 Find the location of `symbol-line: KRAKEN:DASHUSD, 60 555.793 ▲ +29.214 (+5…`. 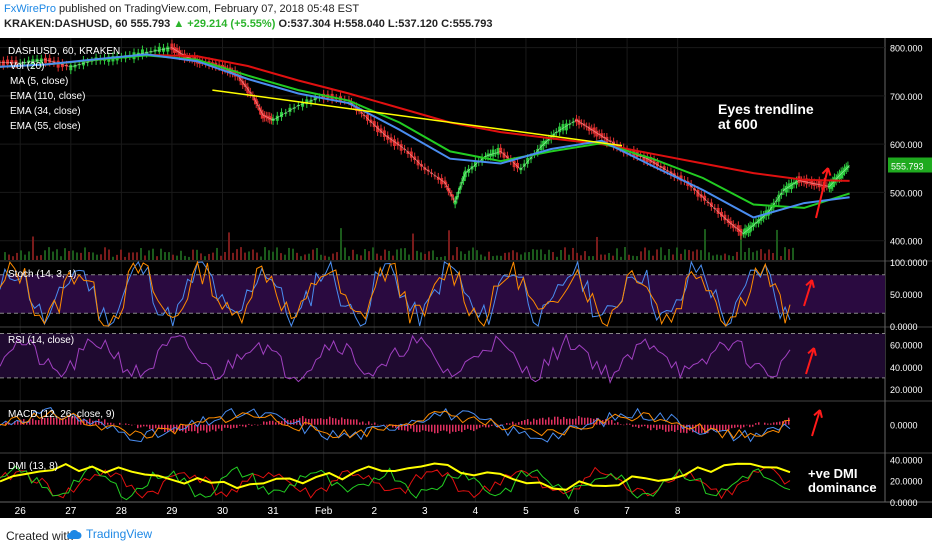

symbol-line: KRAKEN:DASHUSD, 60 555.793 ▲ +29.214 (+5… is located at coordinates (248, 24).